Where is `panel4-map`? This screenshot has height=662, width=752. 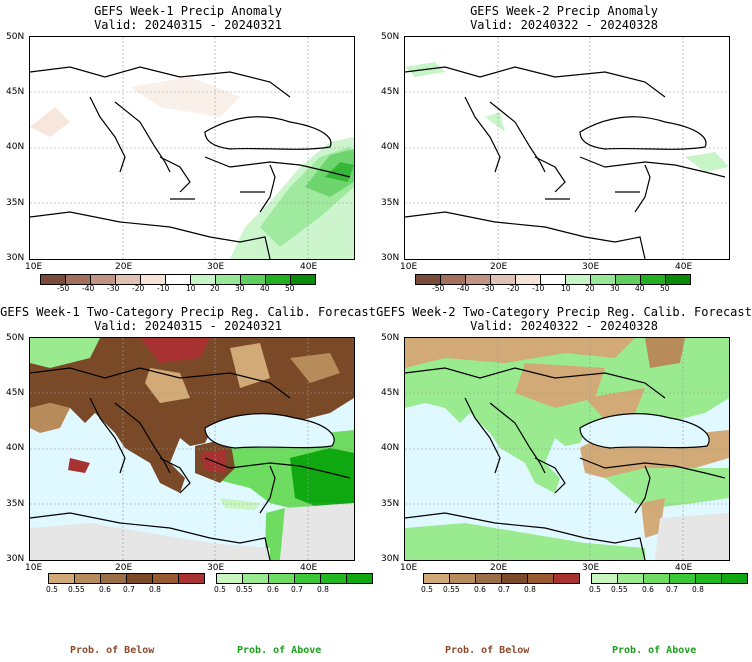 panel4-map is located at coordinates (567, 449).